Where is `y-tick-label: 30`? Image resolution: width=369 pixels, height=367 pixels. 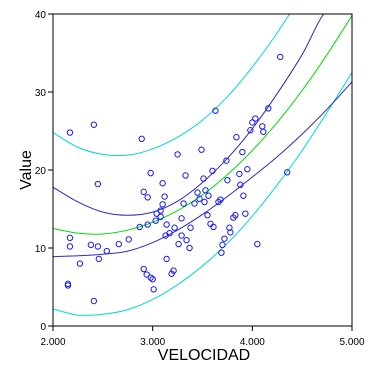 y-tick-label: 30 is located at coordinates (41, 93).